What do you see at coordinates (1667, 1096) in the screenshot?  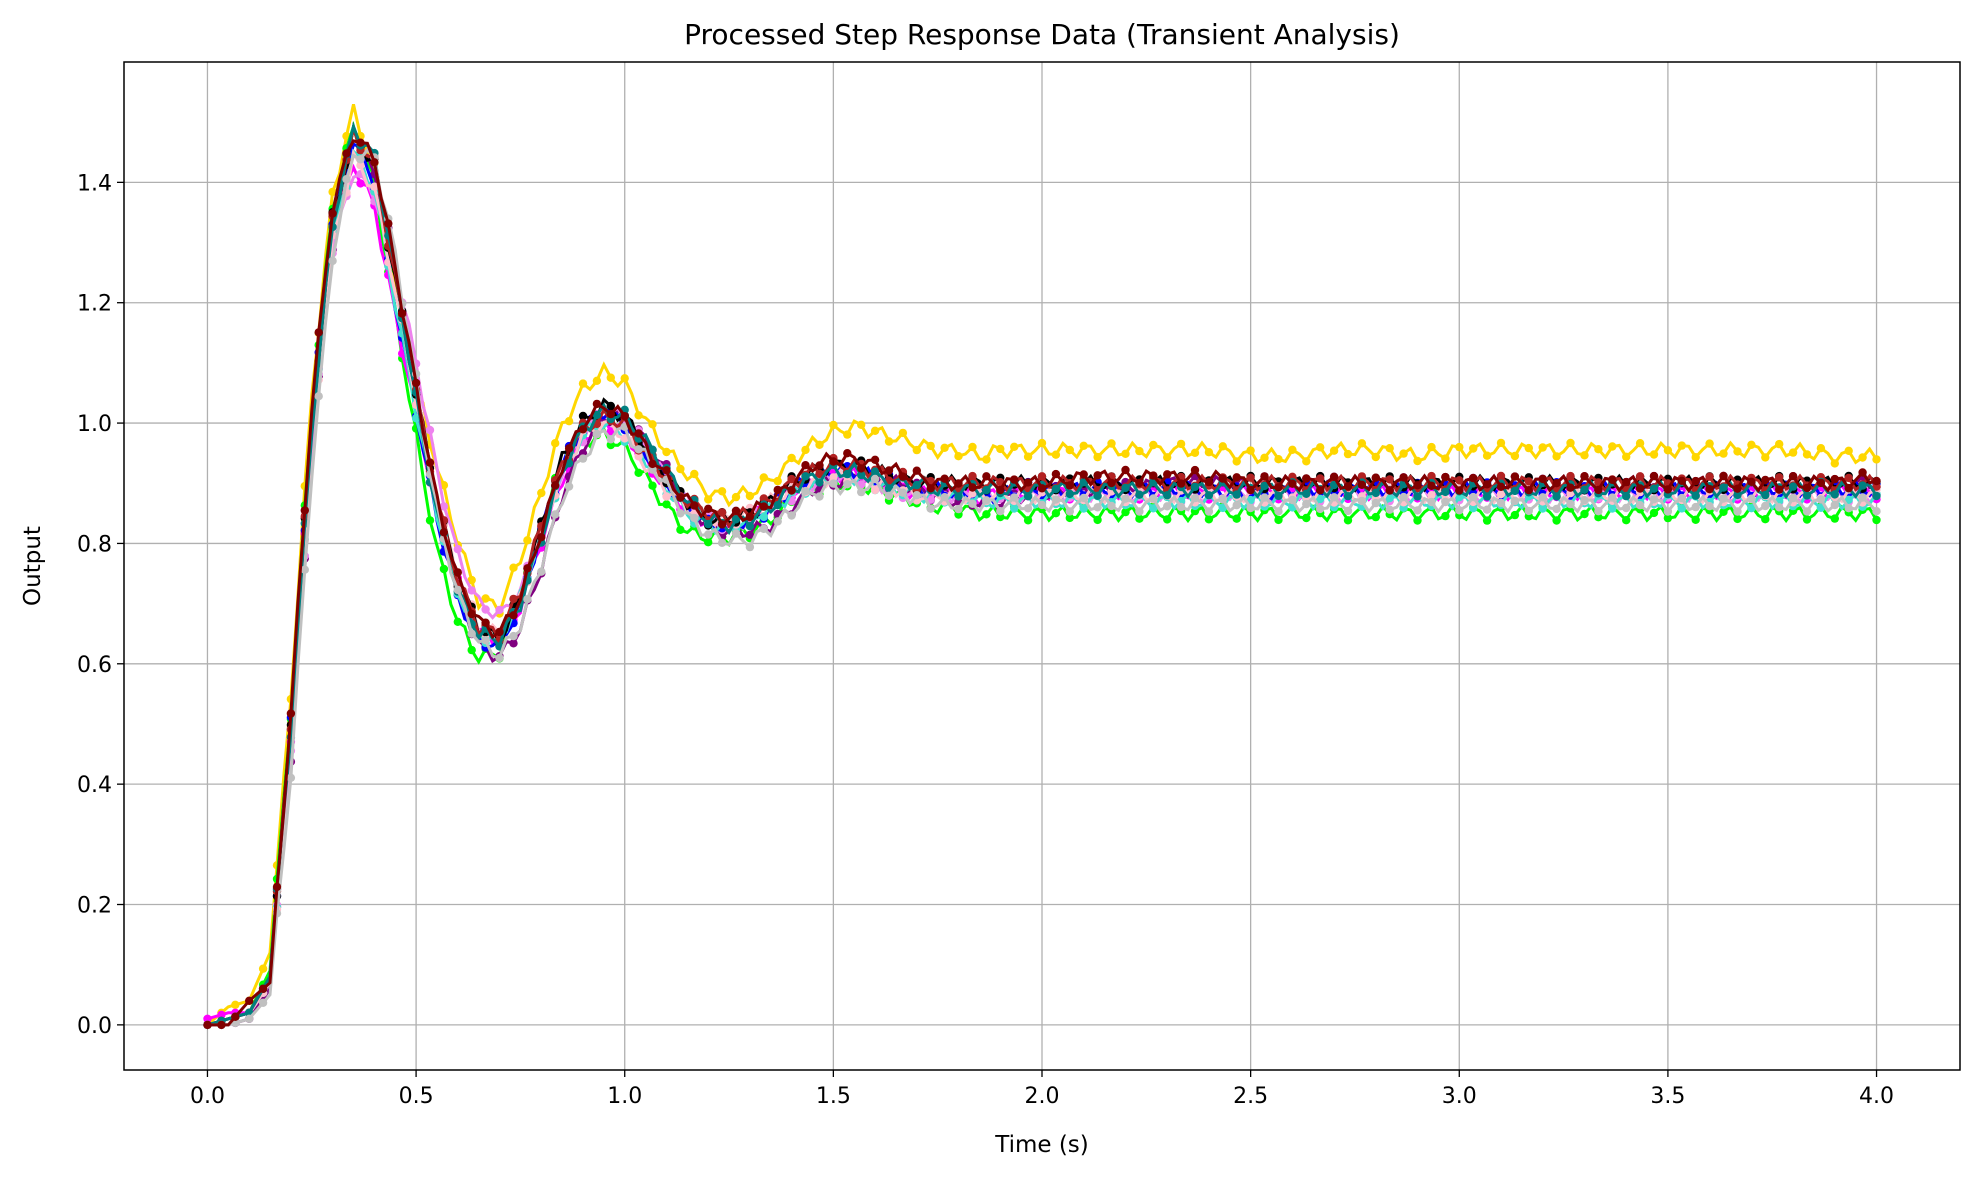 I see `x-tick-label: 3.5` at bounding box center [1667, 1096].